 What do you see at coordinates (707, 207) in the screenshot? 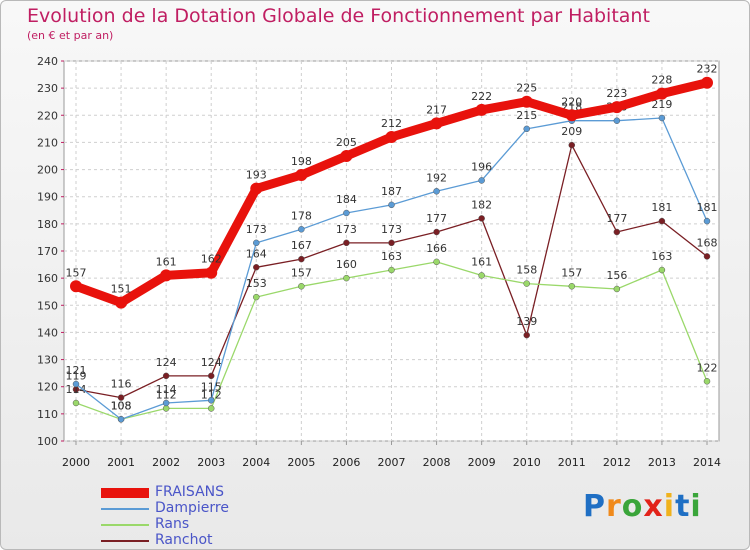
I see `data-label-dampierre: 181` at bounding box center [707, 207].